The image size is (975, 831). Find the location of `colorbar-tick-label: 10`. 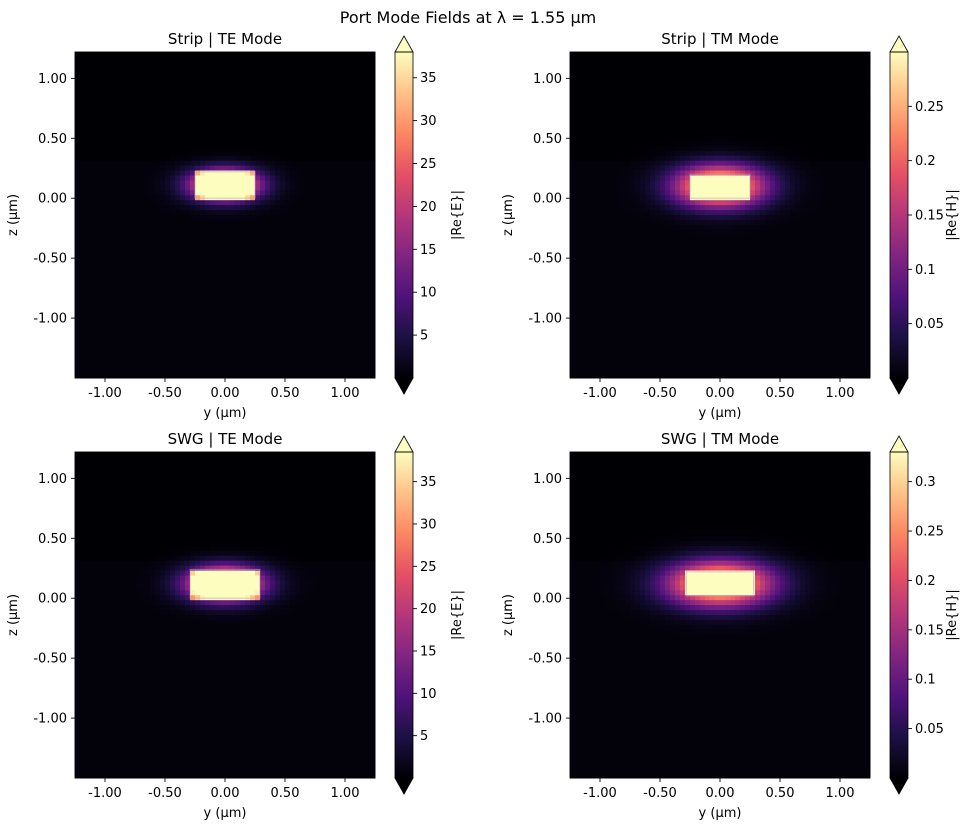

colorbar-tick-label: 10 is located at coordinates (428, 293).